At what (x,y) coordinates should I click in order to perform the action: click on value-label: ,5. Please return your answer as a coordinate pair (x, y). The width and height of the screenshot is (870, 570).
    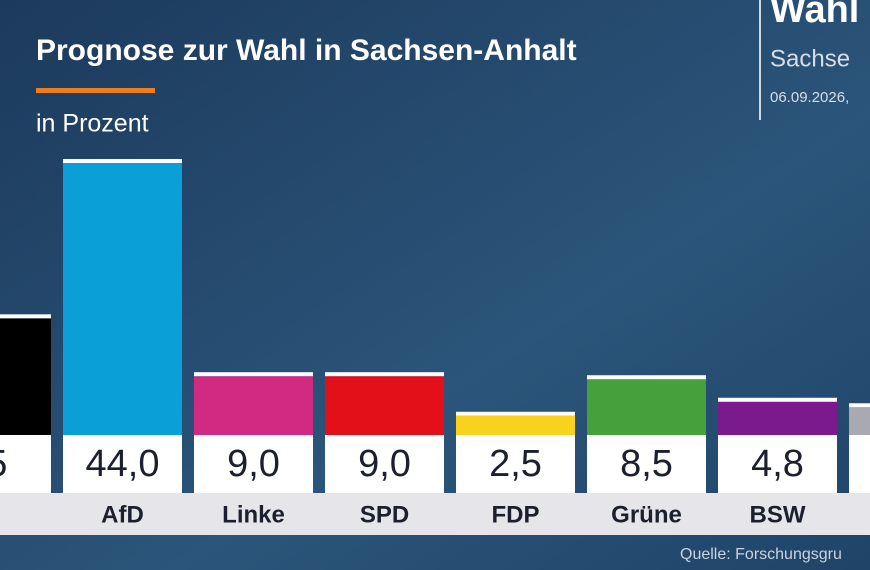
    Looking at the image, I should click on (3, 464).